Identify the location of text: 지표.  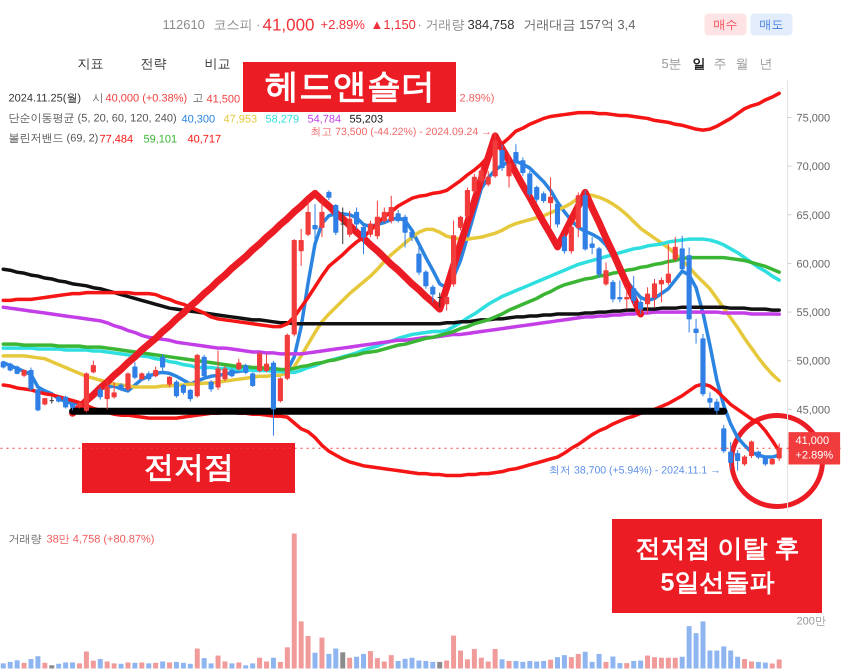
(91, 63).